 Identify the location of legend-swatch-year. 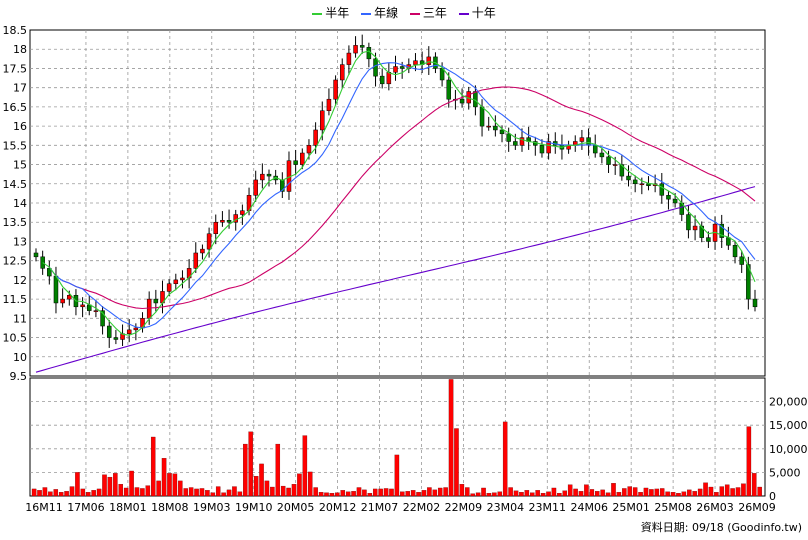
(366, 13).